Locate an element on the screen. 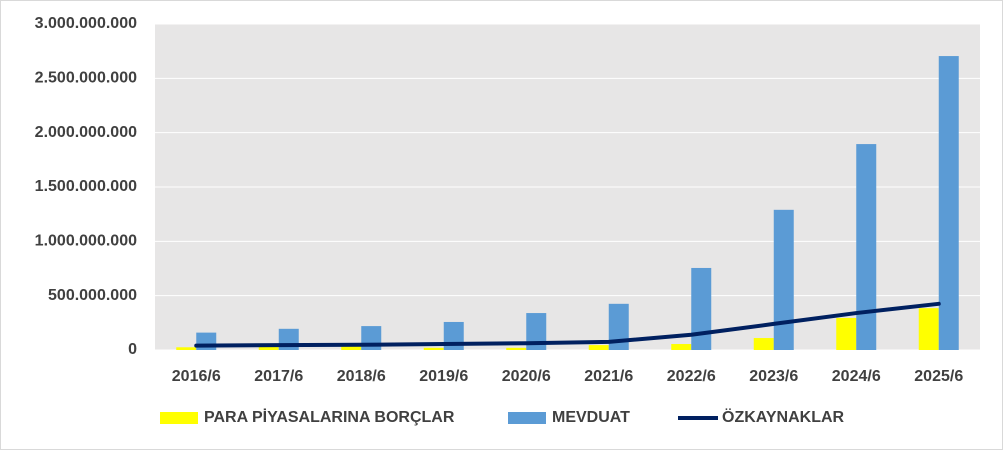 This screenshot has height=450, width=1003. legend-label: ÖZKAYNAKLAR is located at coordinates (783, 416).